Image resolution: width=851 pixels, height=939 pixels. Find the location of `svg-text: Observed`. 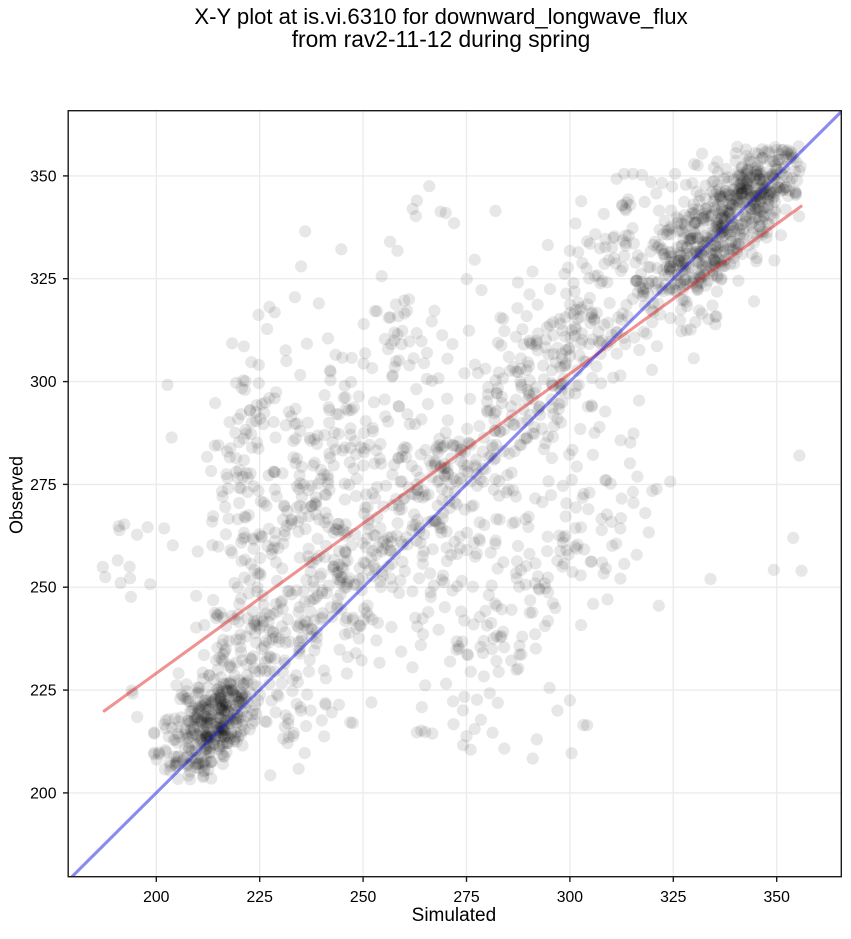

svg-text: Observed is located at coordinates (16, 495).